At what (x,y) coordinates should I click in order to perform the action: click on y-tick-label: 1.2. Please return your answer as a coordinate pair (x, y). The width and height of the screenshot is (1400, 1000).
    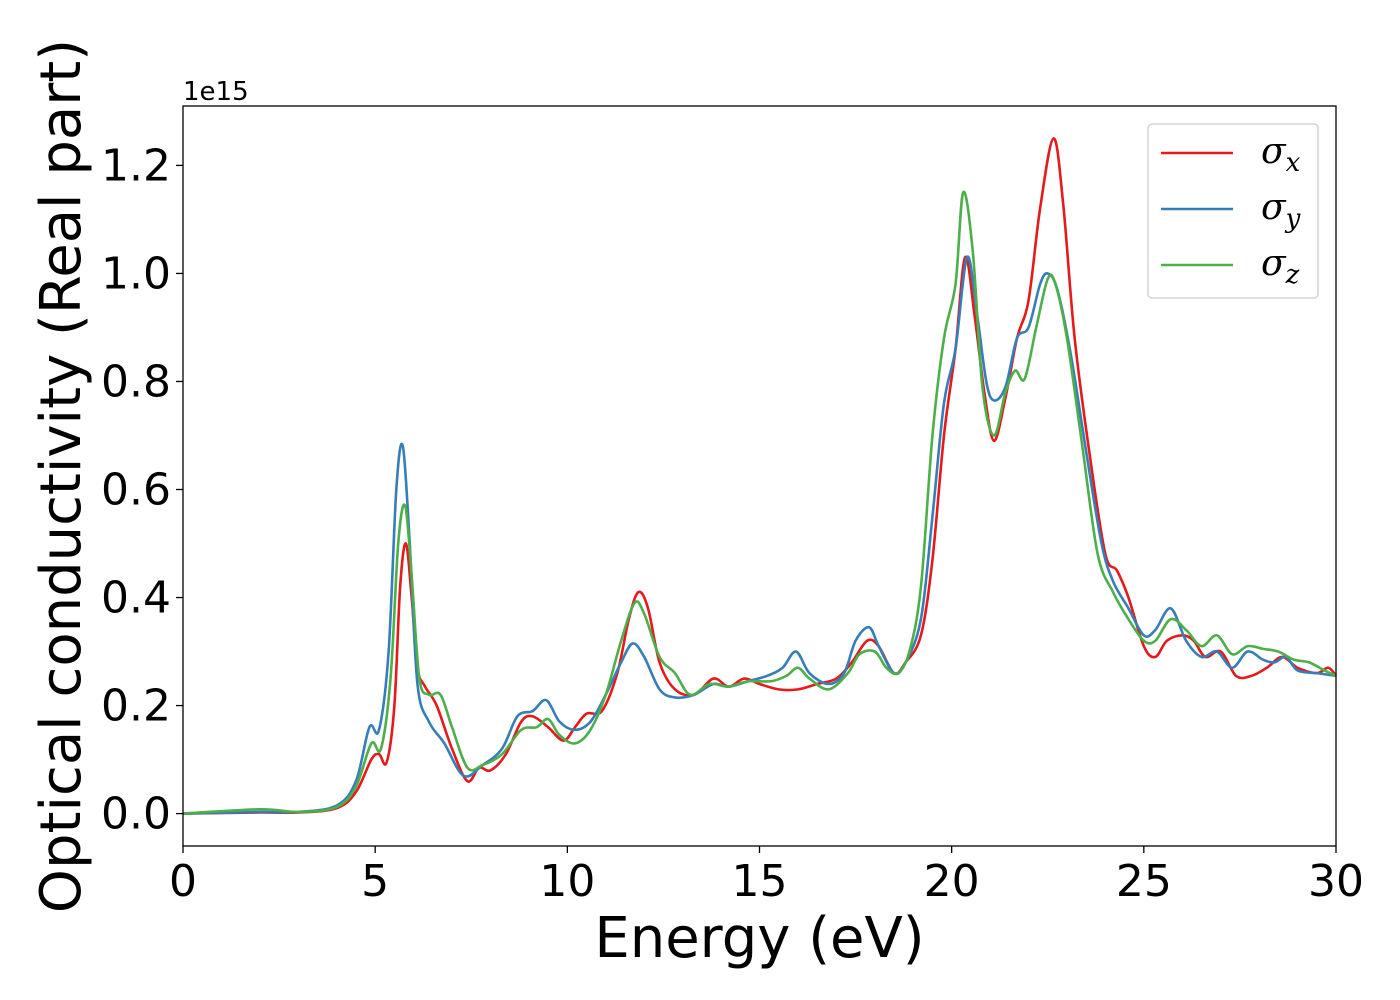
    Looking at the image, I should click on (136, 165).